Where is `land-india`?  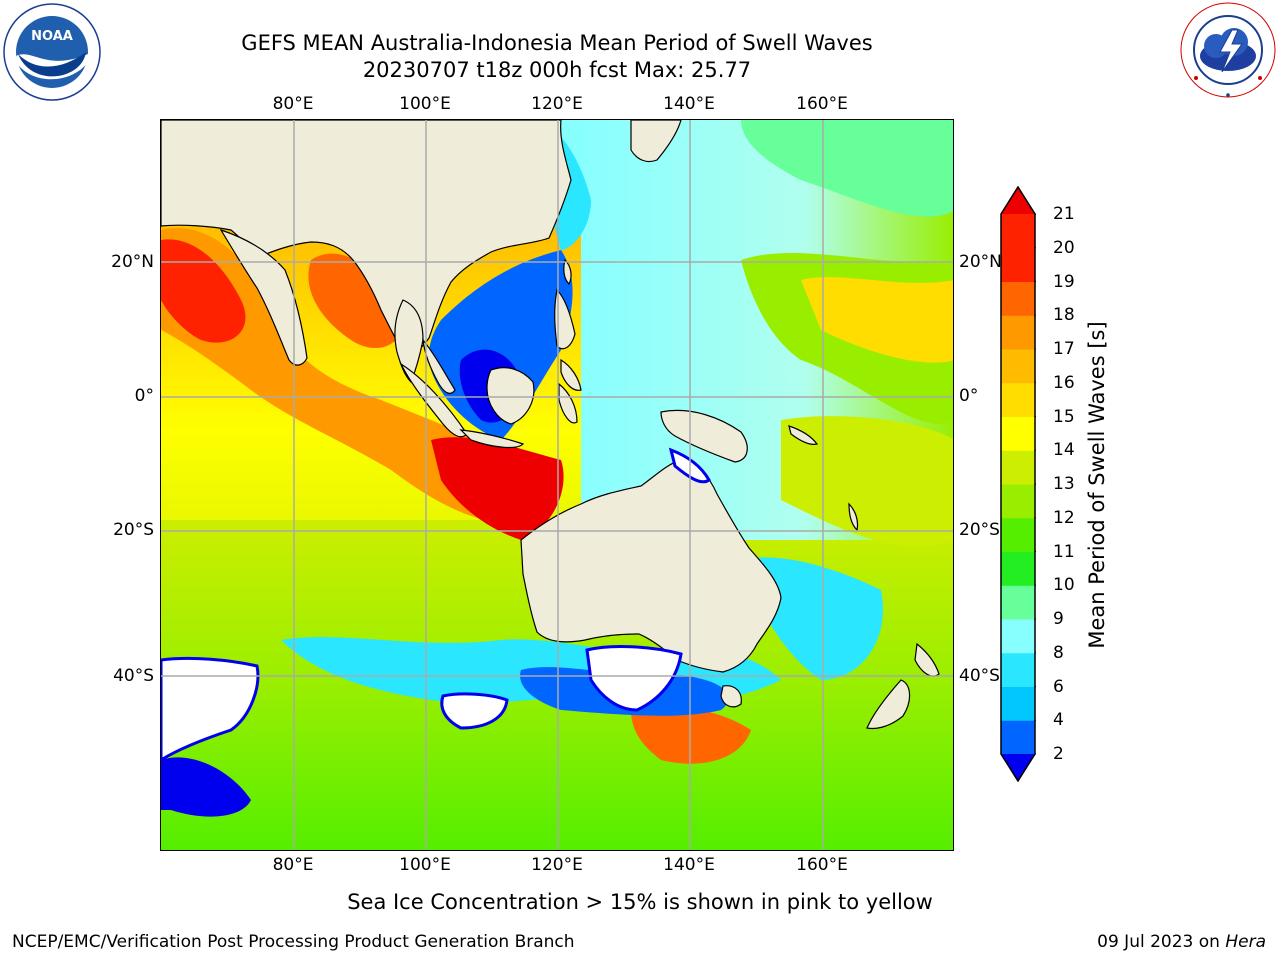 land-india is located at coordinates (263, 297).